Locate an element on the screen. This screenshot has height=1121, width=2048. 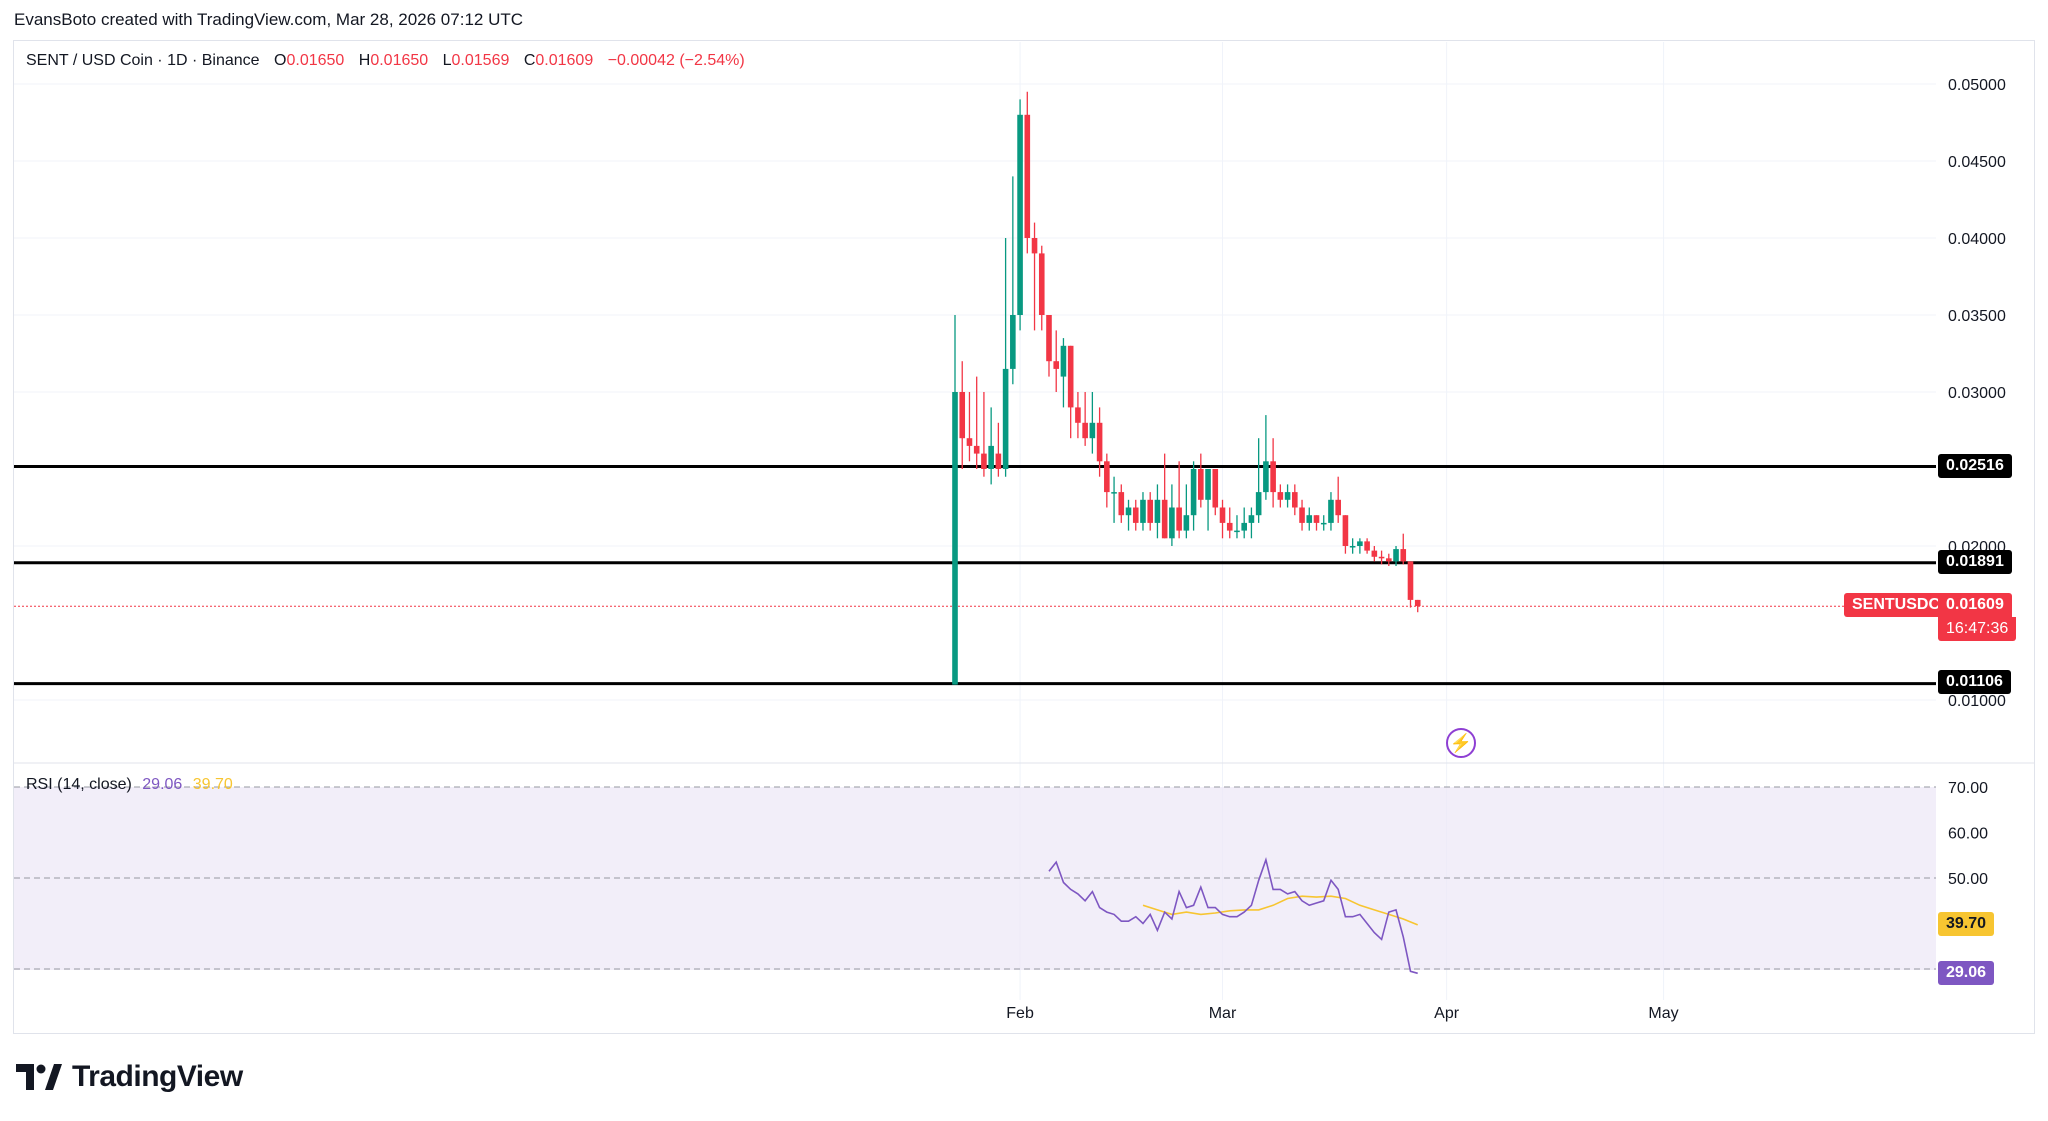
rsi-ma-tag: 39.70 is located at coordinates (1966, 924).